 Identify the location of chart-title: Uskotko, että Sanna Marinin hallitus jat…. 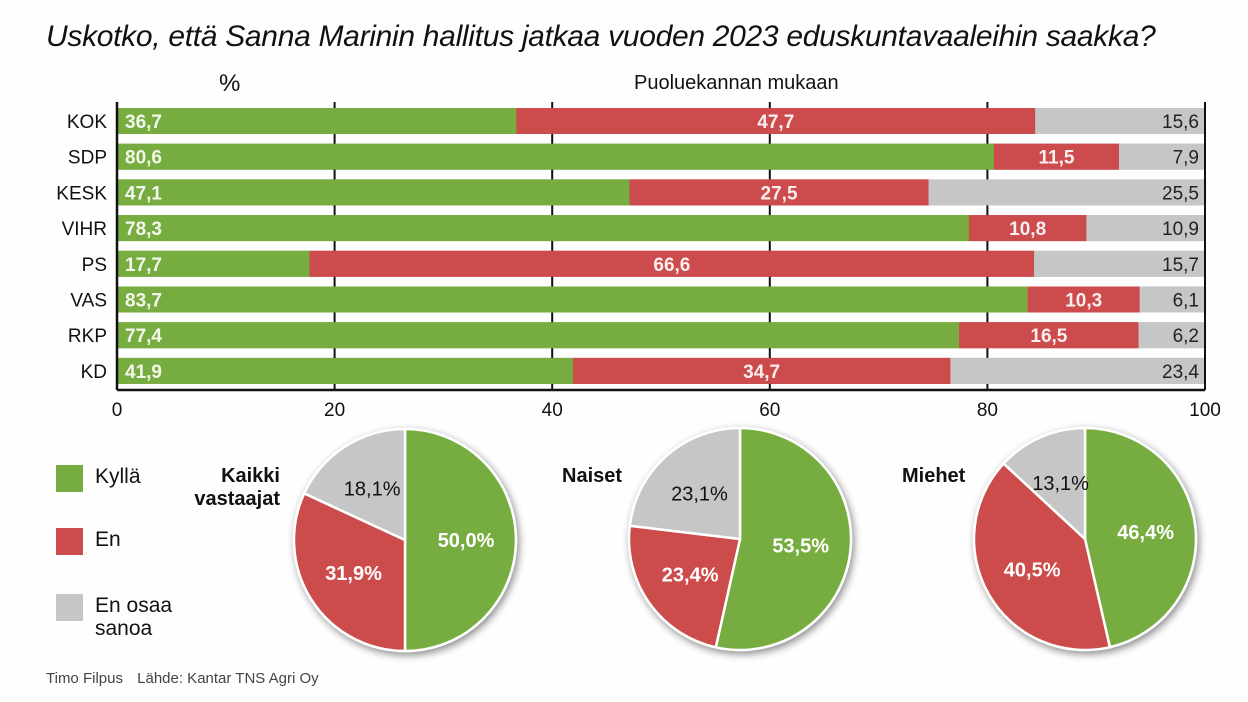
(601, 36).